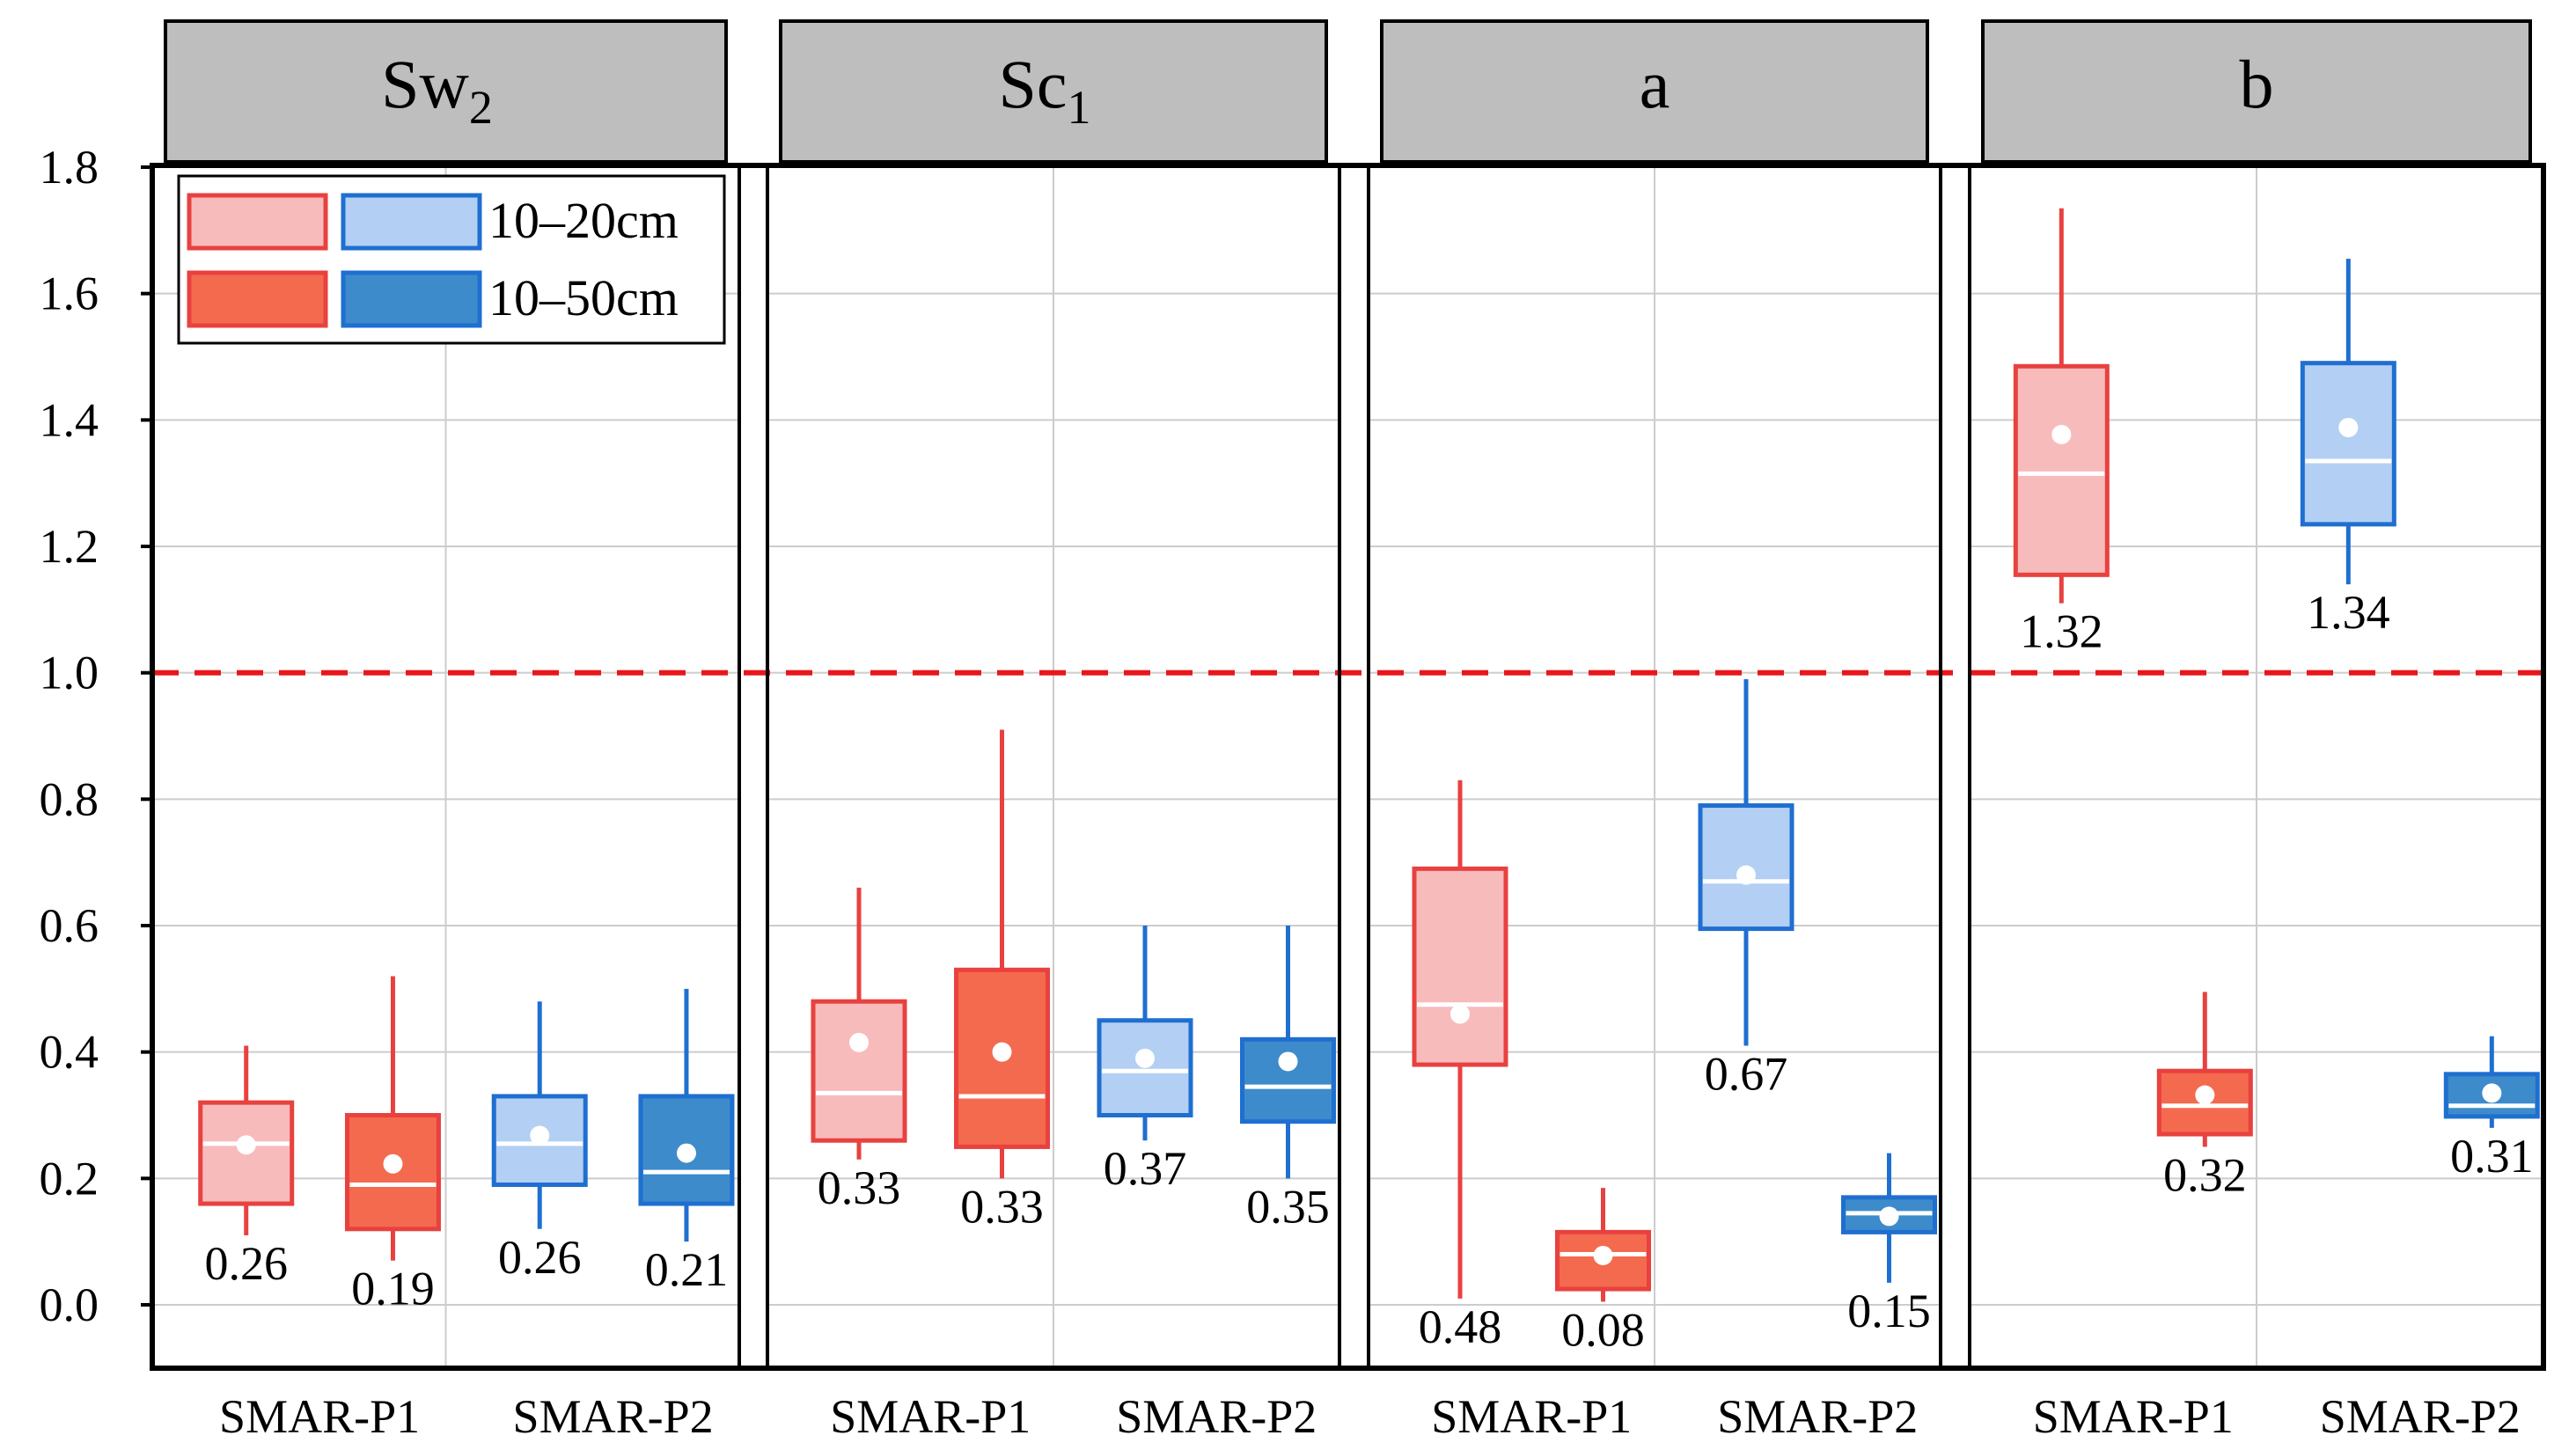 The height and width of the screenshot is (1450, 2576). I want to click on box-4-4: 0.31, so click(2491, 1109).